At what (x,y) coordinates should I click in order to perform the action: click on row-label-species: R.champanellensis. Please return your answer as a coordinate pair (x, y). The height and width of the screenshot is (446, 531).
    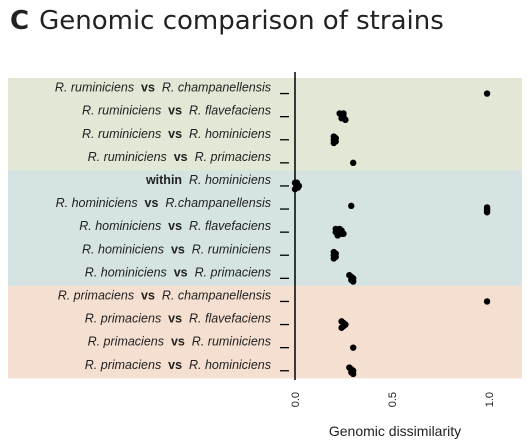
    Looking at the image, I should click on (214, 203).